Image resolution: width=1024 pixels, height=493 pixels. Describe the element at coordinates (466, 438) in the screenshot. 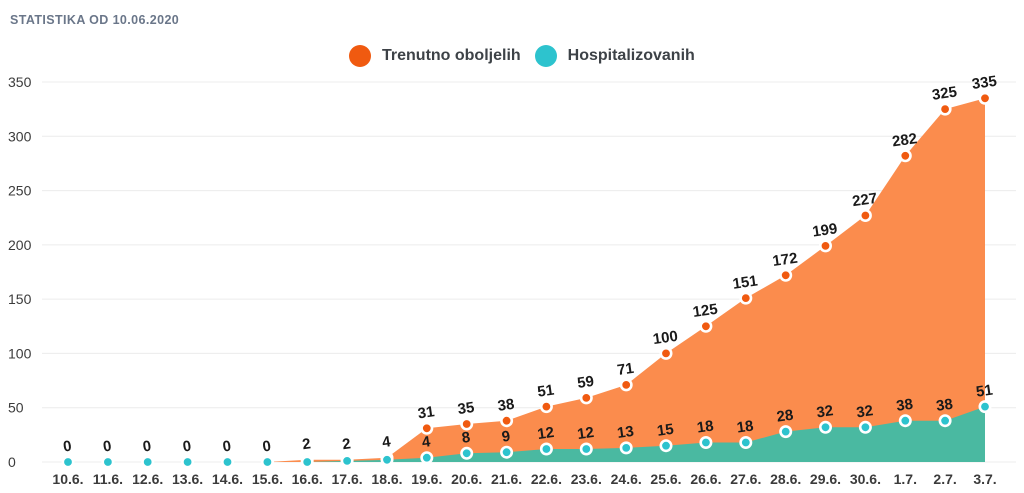

I see `value-label: 8` at that location.